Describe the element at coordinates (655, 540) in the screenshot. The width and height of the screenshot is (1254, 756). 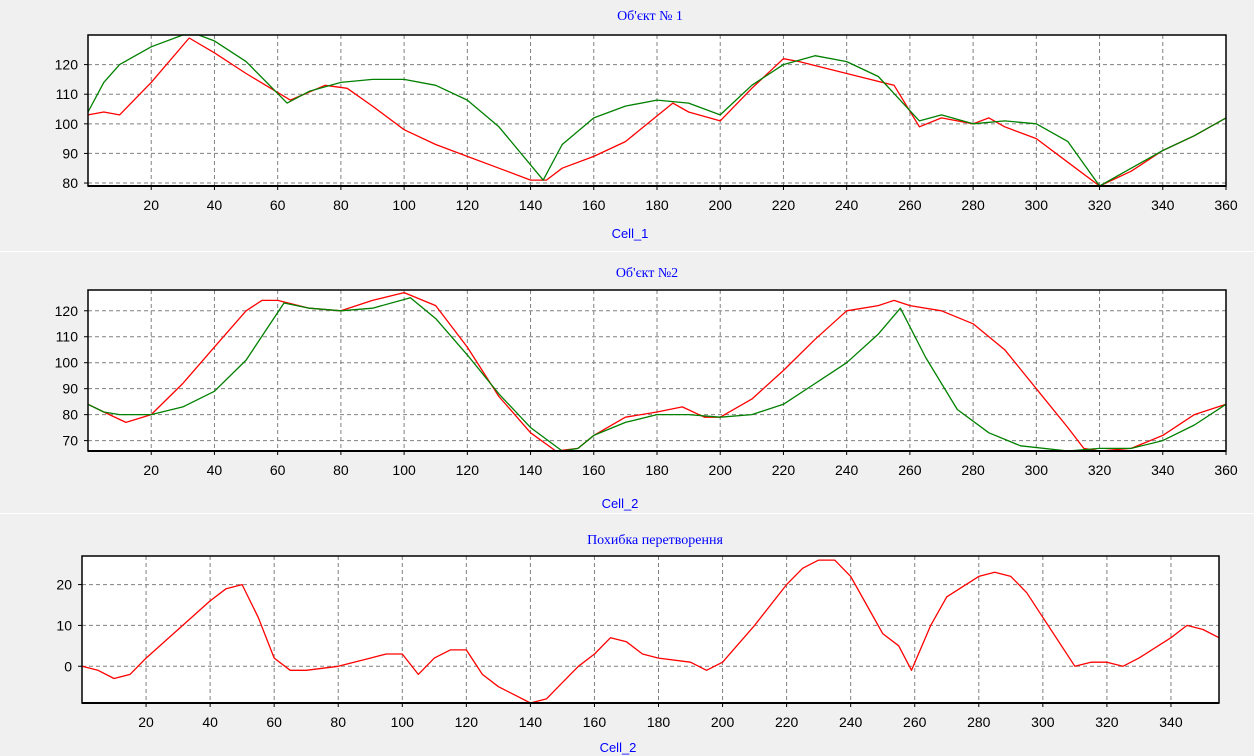
I see `chart-title: Похибка перетворення` at that location.